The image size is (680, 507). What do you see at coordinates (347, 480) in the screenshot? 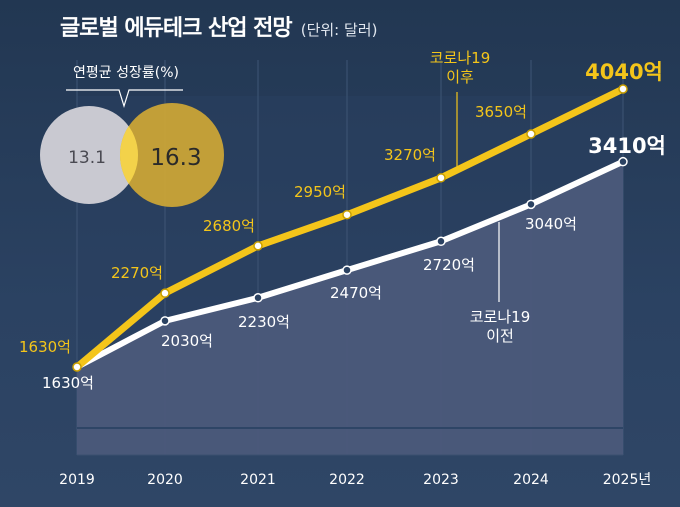
I see `x-tick-label: 2022` at bounding box center [347, 480].